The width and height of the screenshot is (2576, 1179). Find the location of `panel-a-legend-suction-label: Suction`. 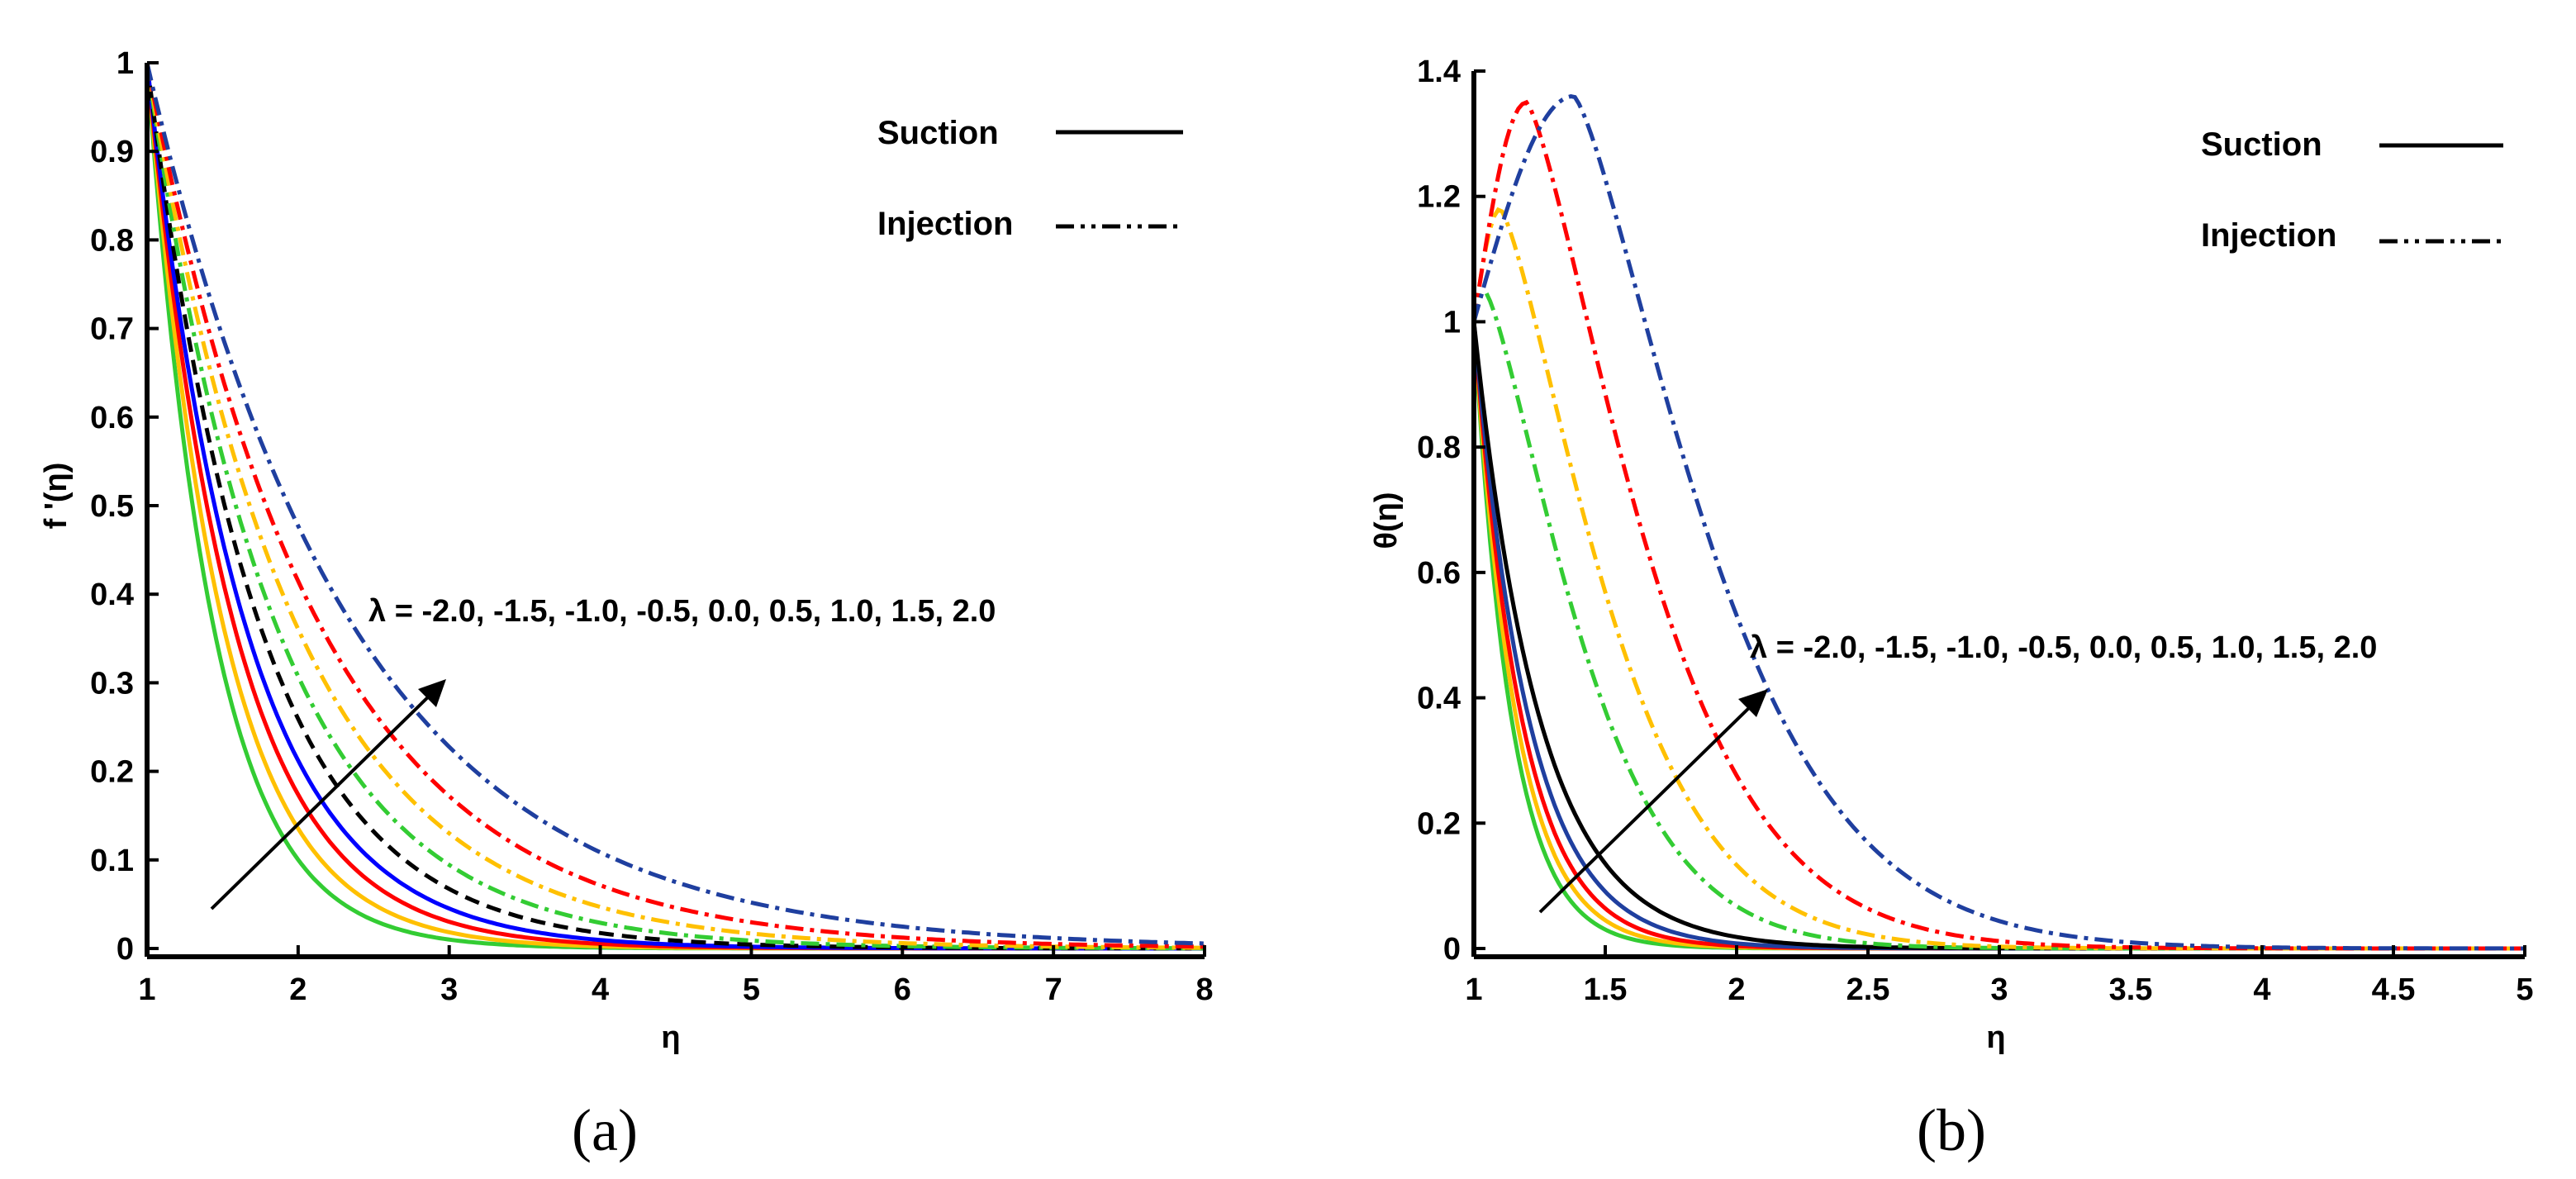

panel-a-legend-suction-label: Suction is located at coordinates (938, 133).